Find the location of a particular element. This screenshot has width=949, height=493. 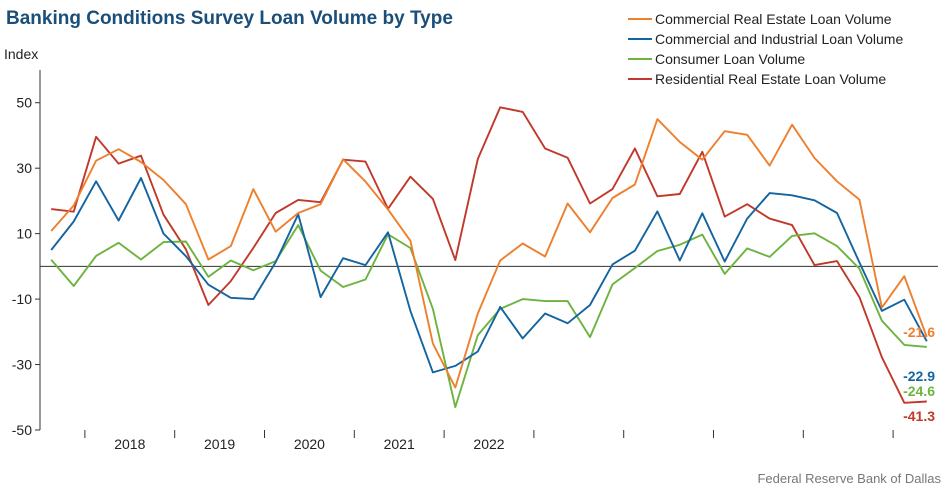

end-value-label: -22.9 is located at coordinates (919, 376).